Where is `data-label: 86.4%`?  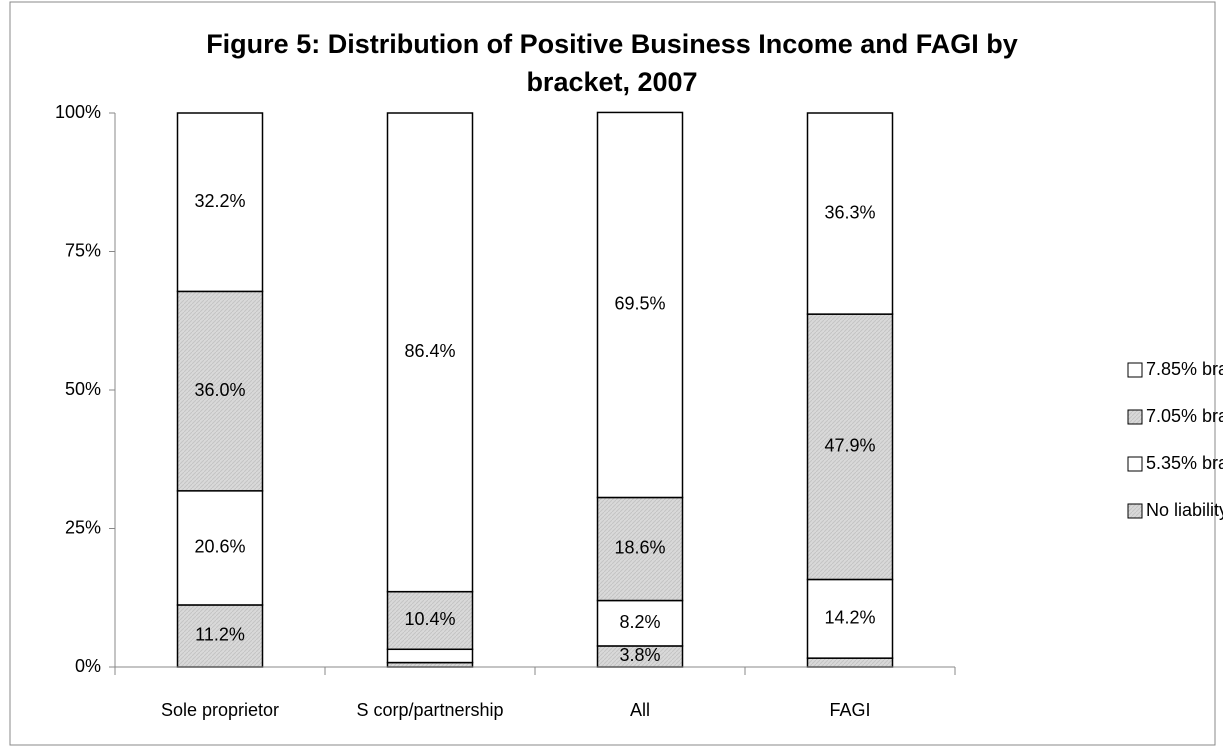 data-label: 86.4% is located at coordinates (429, 351).